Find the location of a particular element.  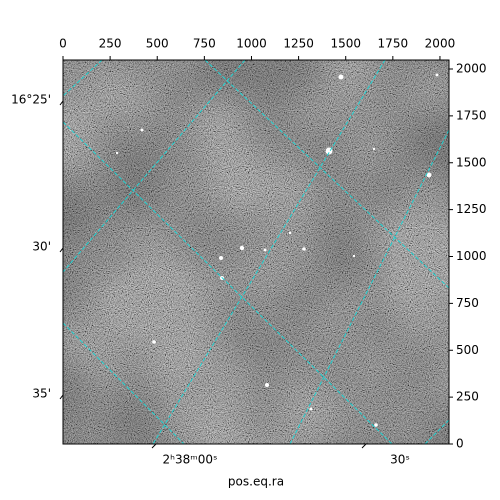

x-tick-label: 2000 is located at coordinates (440, 44).